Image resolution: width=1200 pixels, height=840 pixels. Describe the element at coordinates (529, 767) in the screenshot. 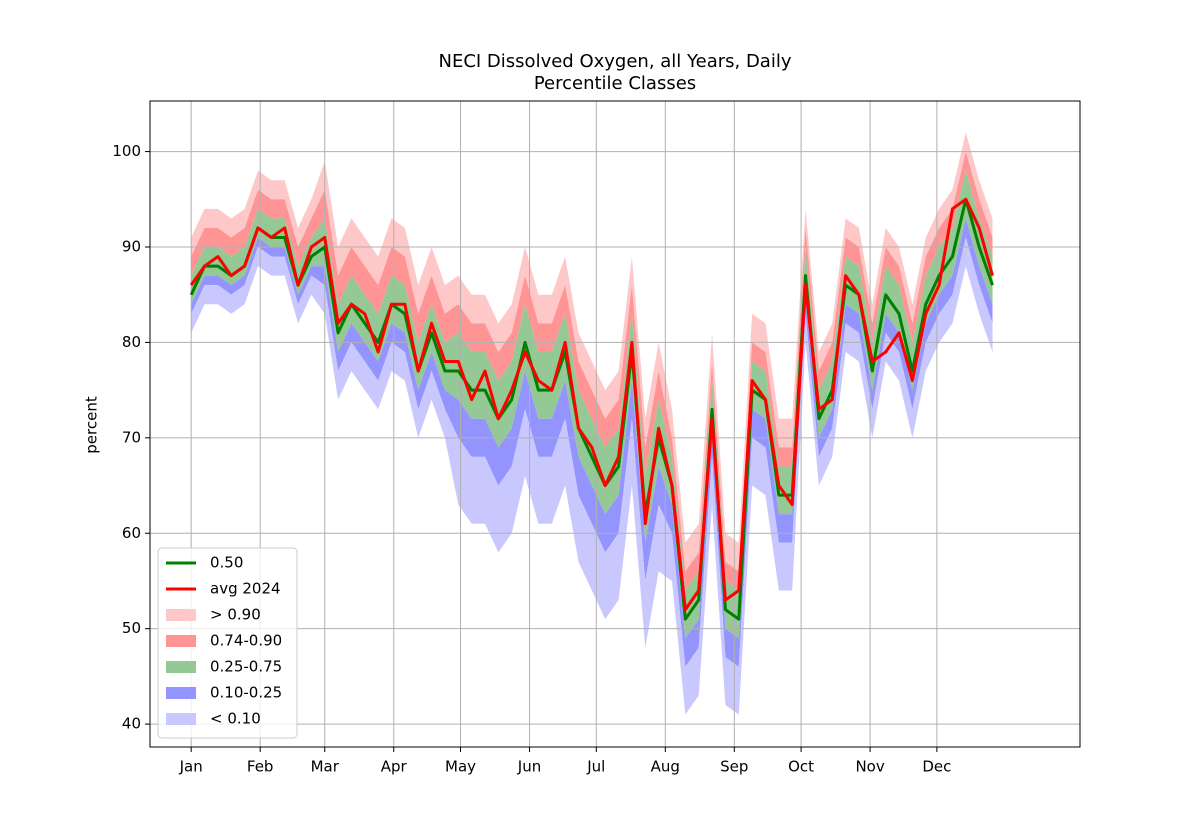

I see `x-tick-label: Jun` at that location.